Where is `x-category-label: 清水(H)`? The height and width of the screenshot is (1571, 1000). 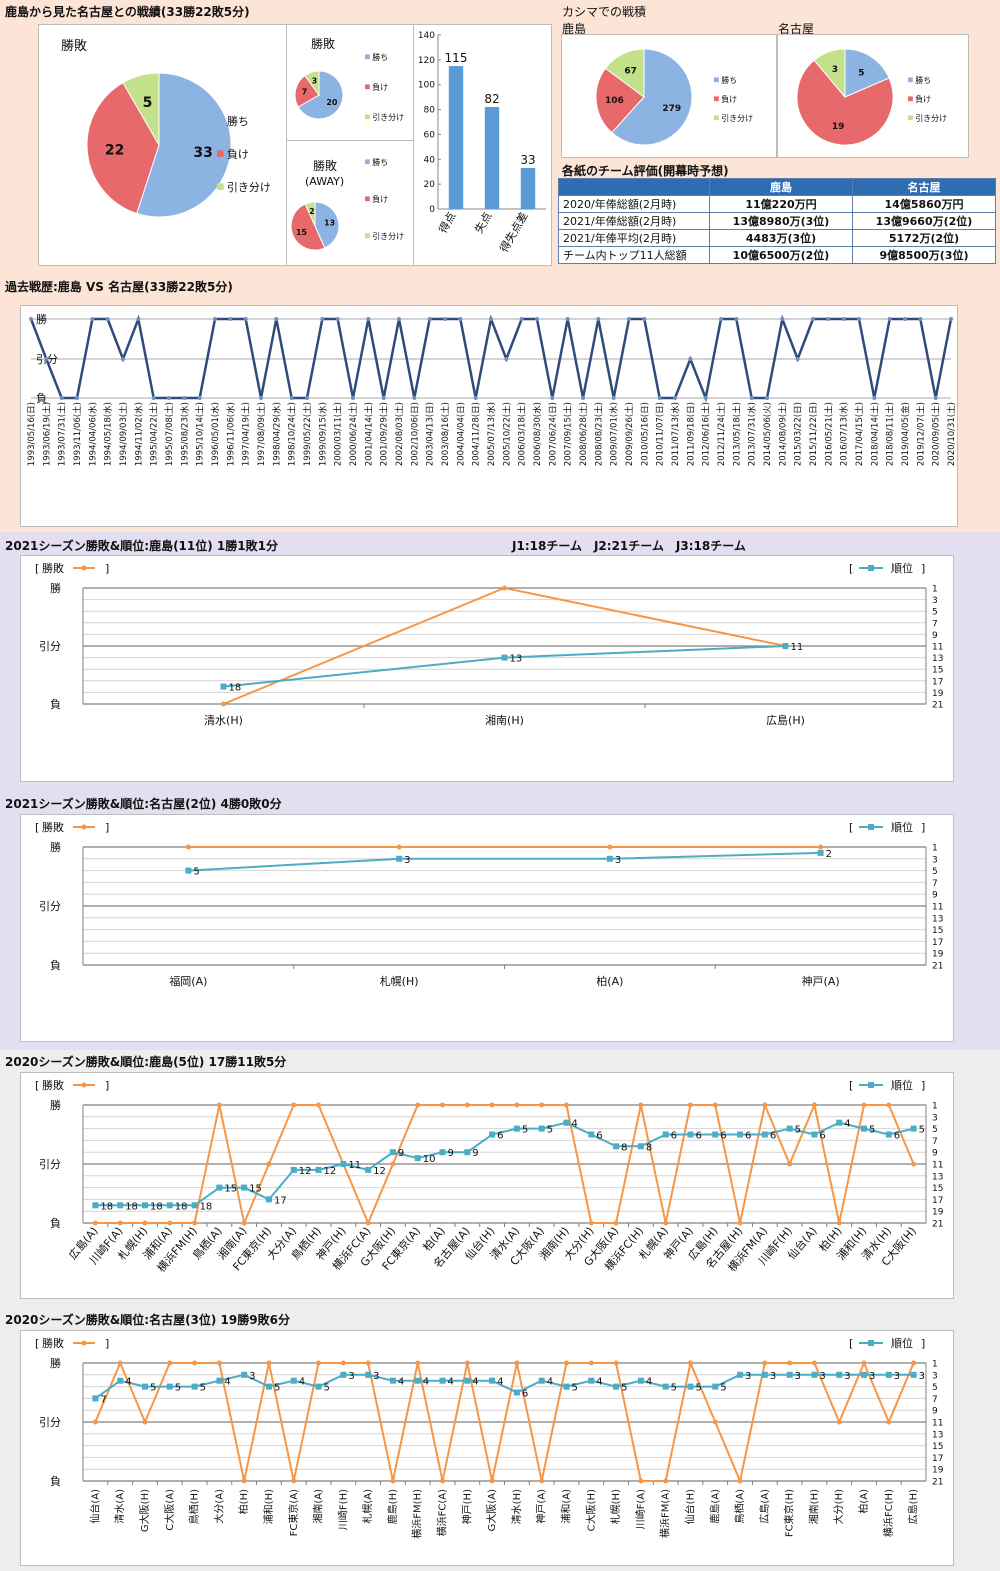 x-category-label: 清水(H) is located at coordinates (223, 720).